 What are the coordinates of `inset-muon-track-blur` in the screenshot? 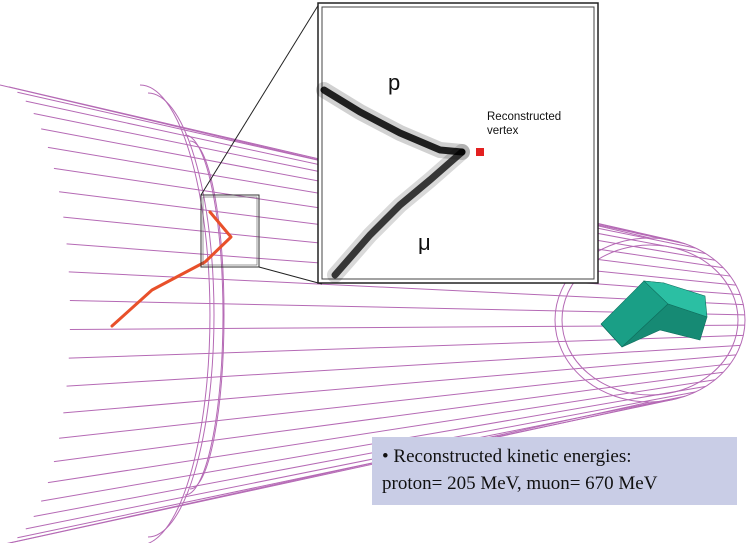 It's located at (398, 213).